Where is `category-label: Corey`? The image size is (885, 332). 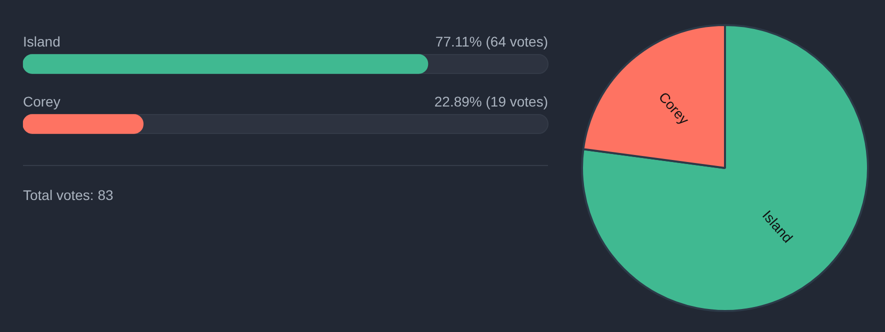 category-label: Corey is located at coordinates (41, 102).